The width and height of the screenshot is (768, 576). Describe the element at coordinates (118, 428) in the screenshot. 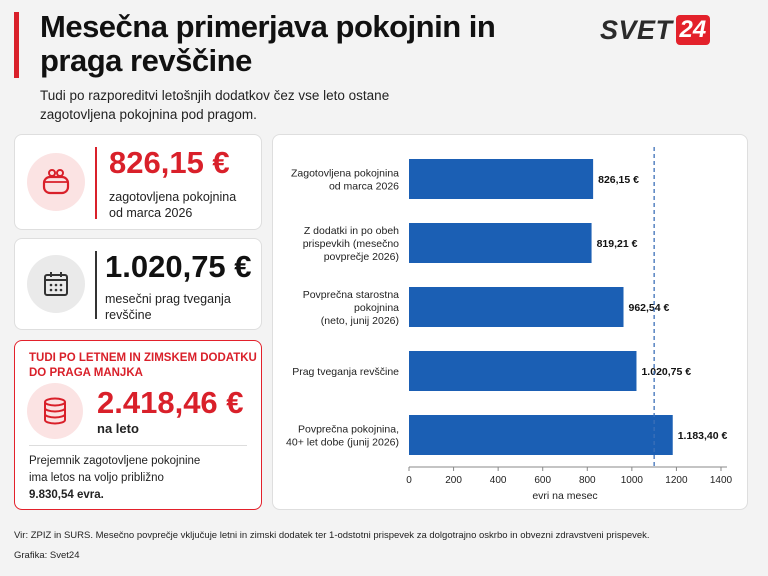

I see `annual-unit: na leto` at that location.